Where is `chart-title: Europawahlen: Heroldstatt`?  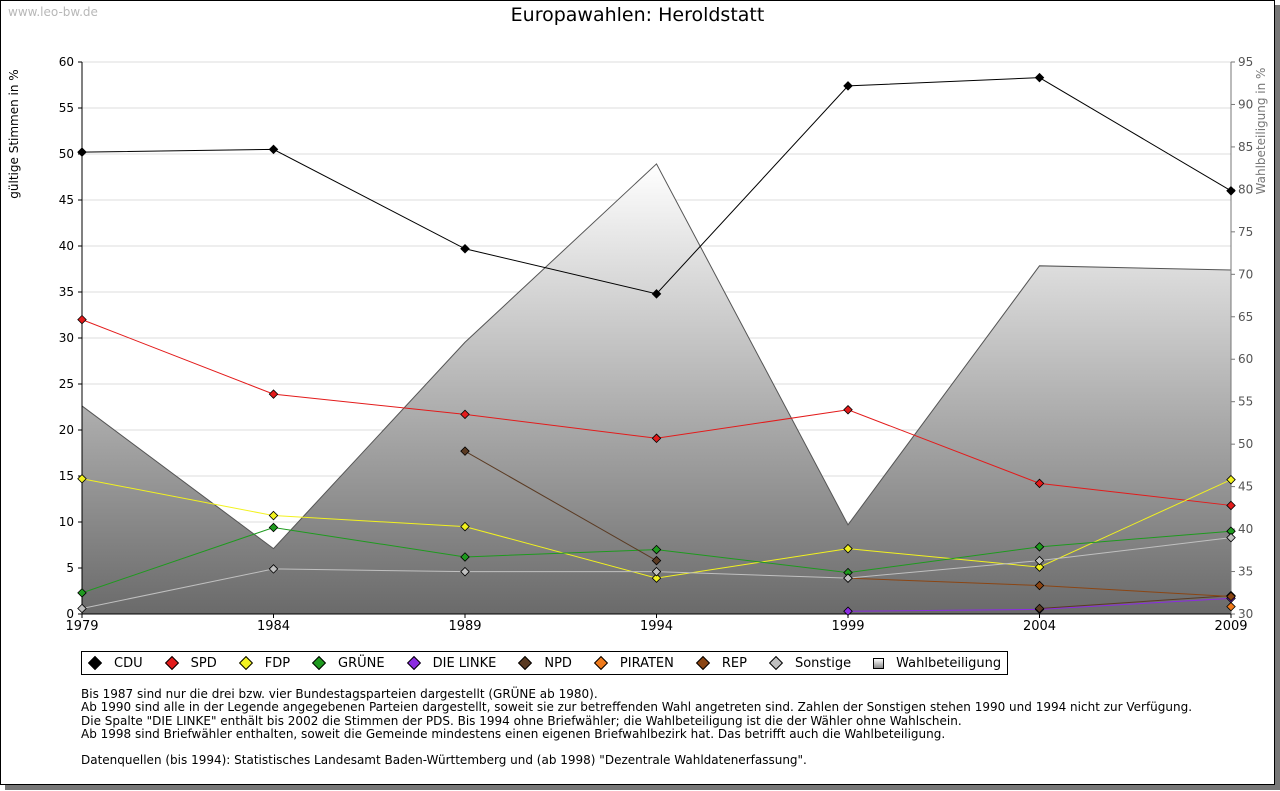
chart-title: Europawahlen: Heroldstatt is located at coordinates (637, 15).